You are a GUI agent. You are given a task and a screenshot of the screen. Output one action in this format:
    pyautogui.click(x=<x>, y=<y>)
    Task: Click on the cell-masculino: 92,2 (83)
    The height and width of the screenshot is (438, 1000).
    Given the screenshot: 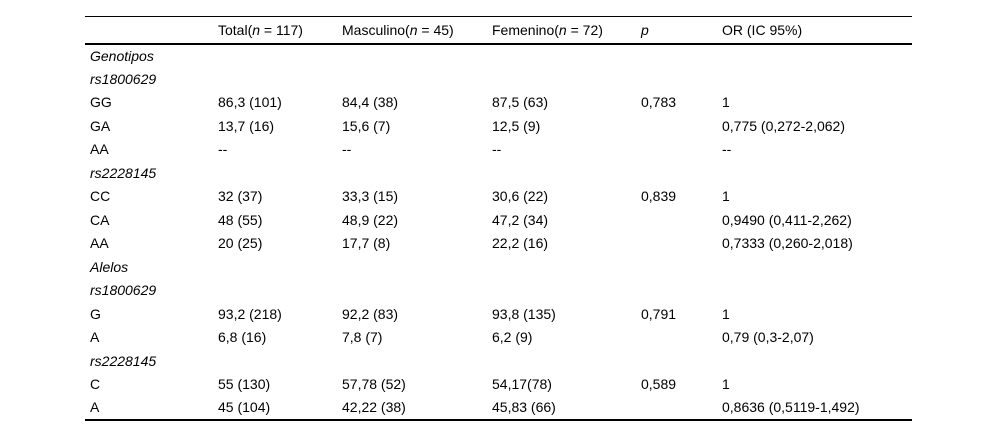 What is the action you would take?
    pyautogui.click(x=370, y=313)
    